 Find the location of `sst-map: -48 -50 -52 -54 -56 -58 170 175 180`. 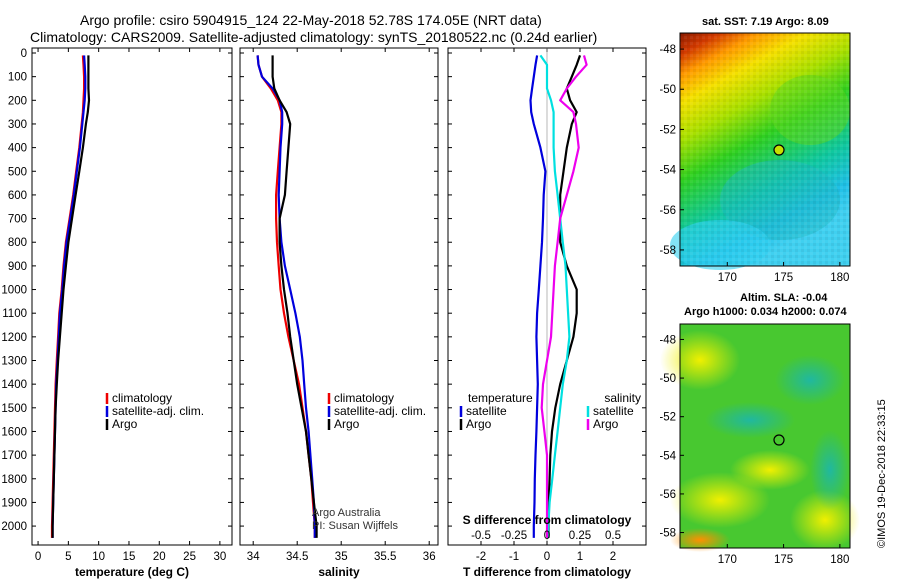

sst-map: -48 -50 -52 -54 -56 -58 170 175 180 is located at coordinates (755, 158).